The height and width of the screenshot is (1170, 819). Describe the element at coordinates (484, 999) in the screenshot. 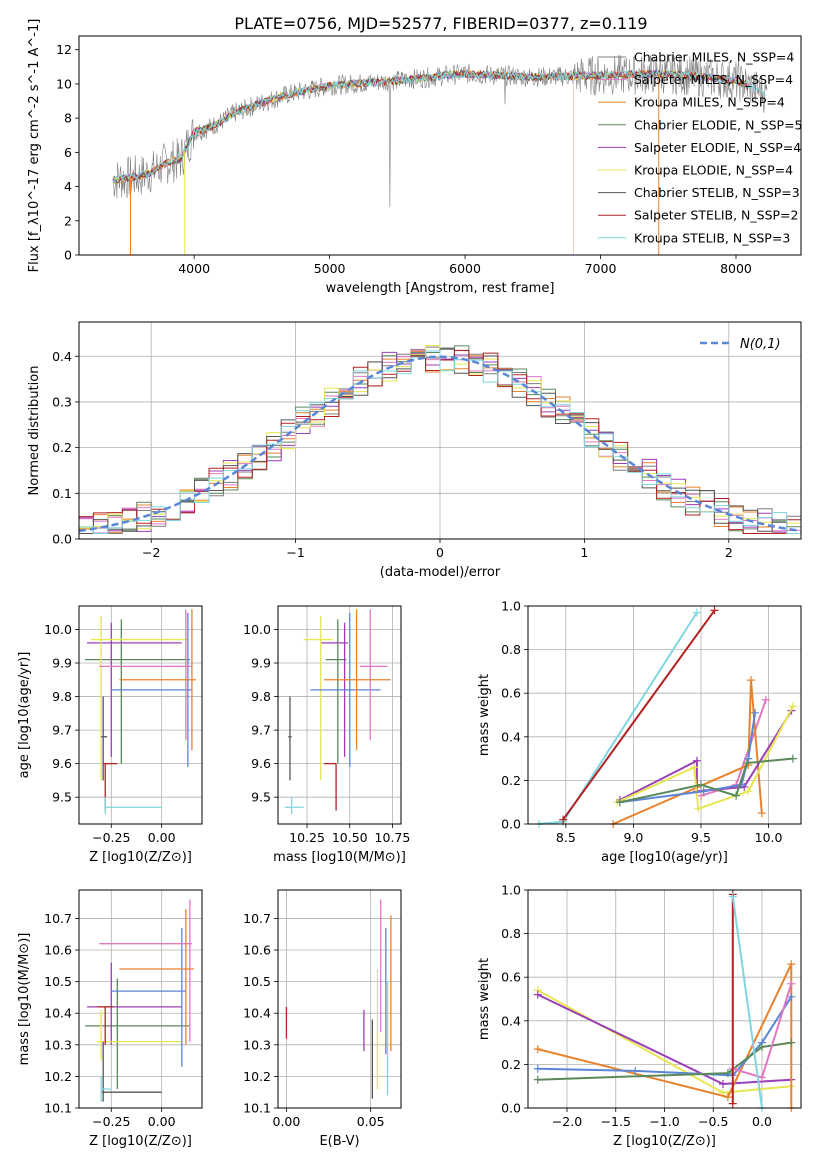

I see `y-axis-label: mass weight` at that location.